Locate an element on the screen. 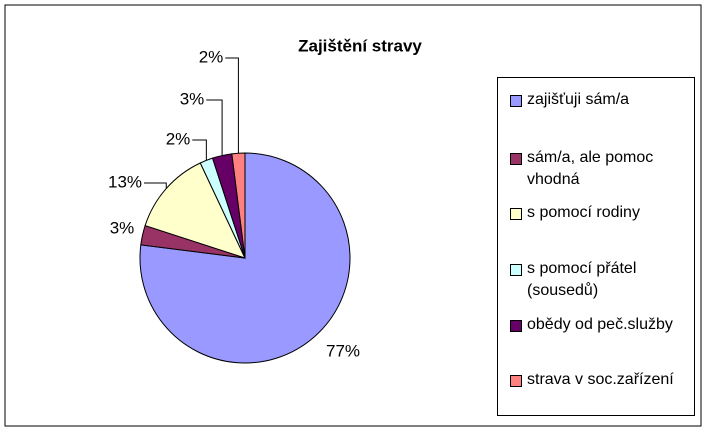 This screenshot has width=707, height=432. legend-entry: s pomocí rodiny is located at coordinates (600, 213).